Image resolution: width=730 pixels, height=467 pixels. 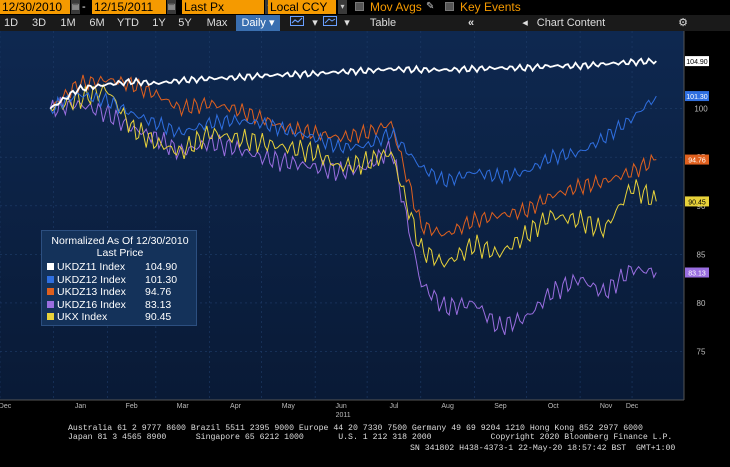 I want to click on last-value-label: 101.30, so click(x=697, y=97).